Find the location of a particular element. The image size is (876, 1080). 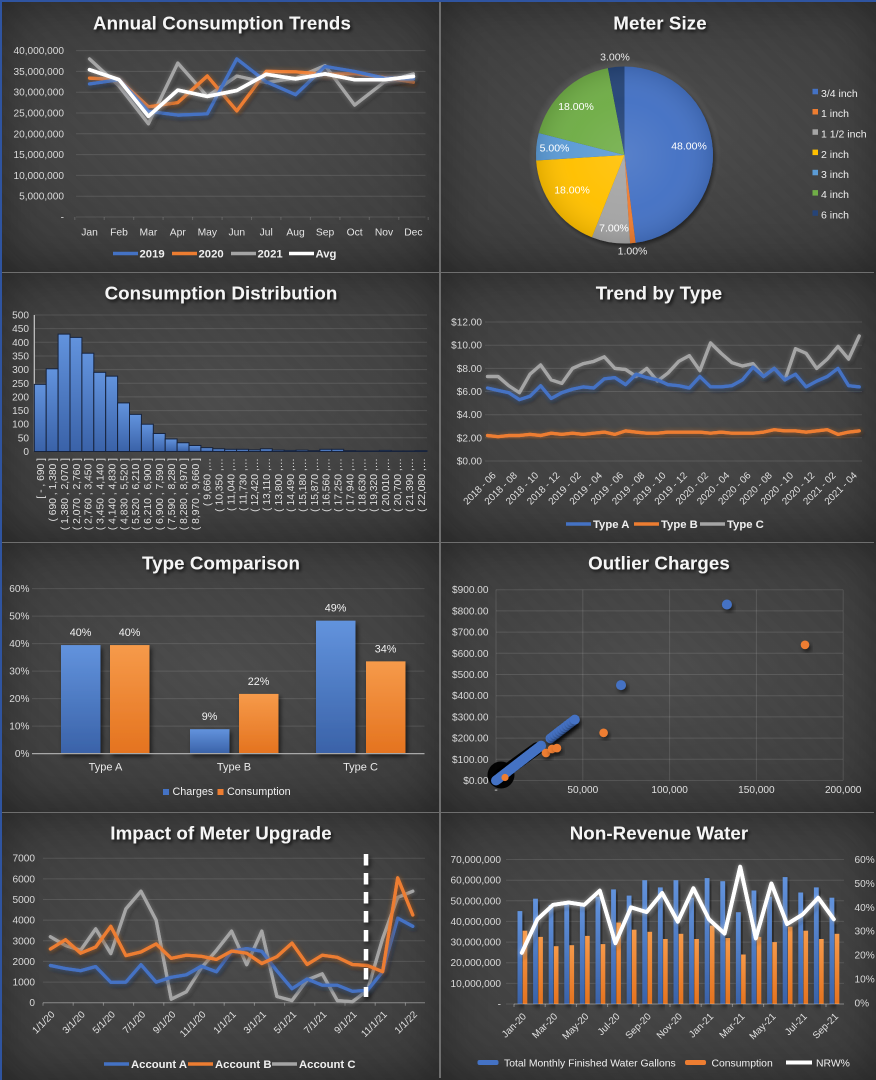

svg-text: 6000 is located at coordinates (24, 879).